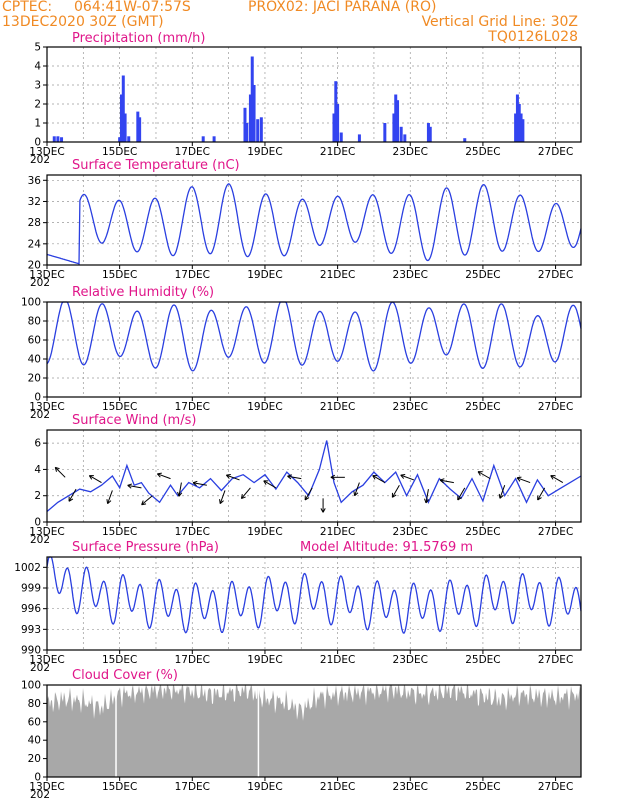 Image resolution: width=618 pixels, height=800 pixels. Describe the element at coordinates (37, 86) in the screenshot. I see `precipitation-ytick-label: 3` at that location.